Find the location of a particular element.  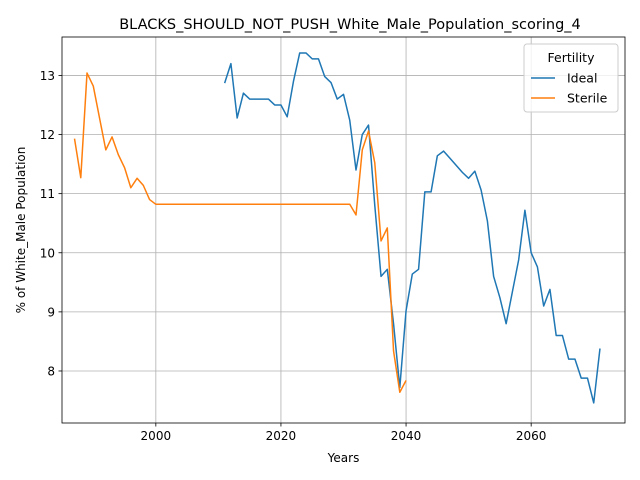

legend-entry-sterile: Sterile is located at coordinates (587, 98).